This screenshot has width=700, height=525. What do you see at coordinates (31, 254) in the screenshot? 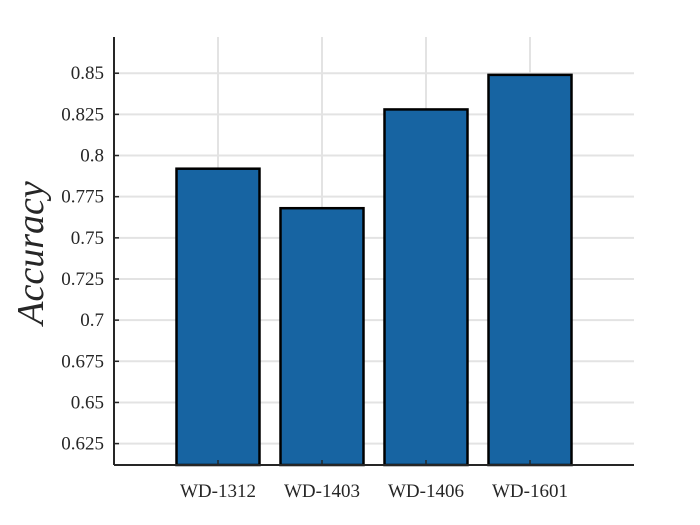
I see `y-axis-label: Accuracy` at bounding box center [31, 254].